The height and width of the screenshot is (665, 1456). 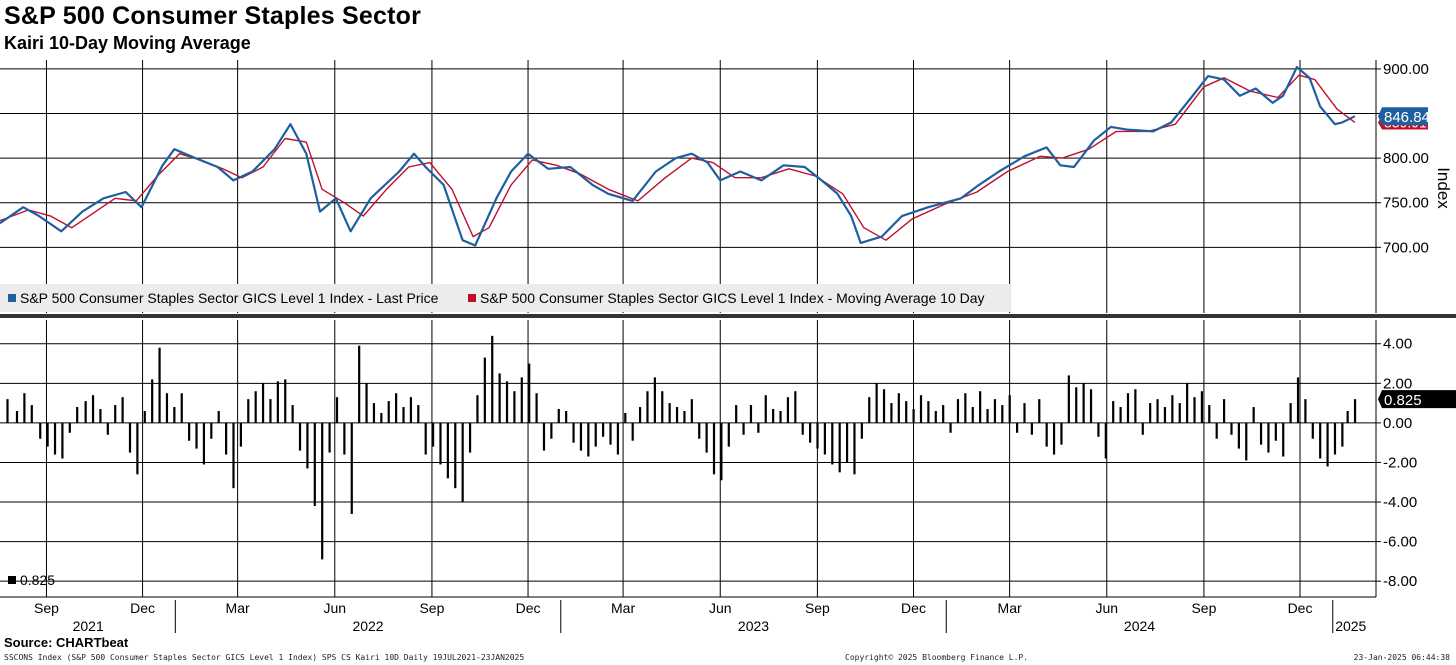 I want to click on y-axis-title: Index, so click(x=1443, y=188).